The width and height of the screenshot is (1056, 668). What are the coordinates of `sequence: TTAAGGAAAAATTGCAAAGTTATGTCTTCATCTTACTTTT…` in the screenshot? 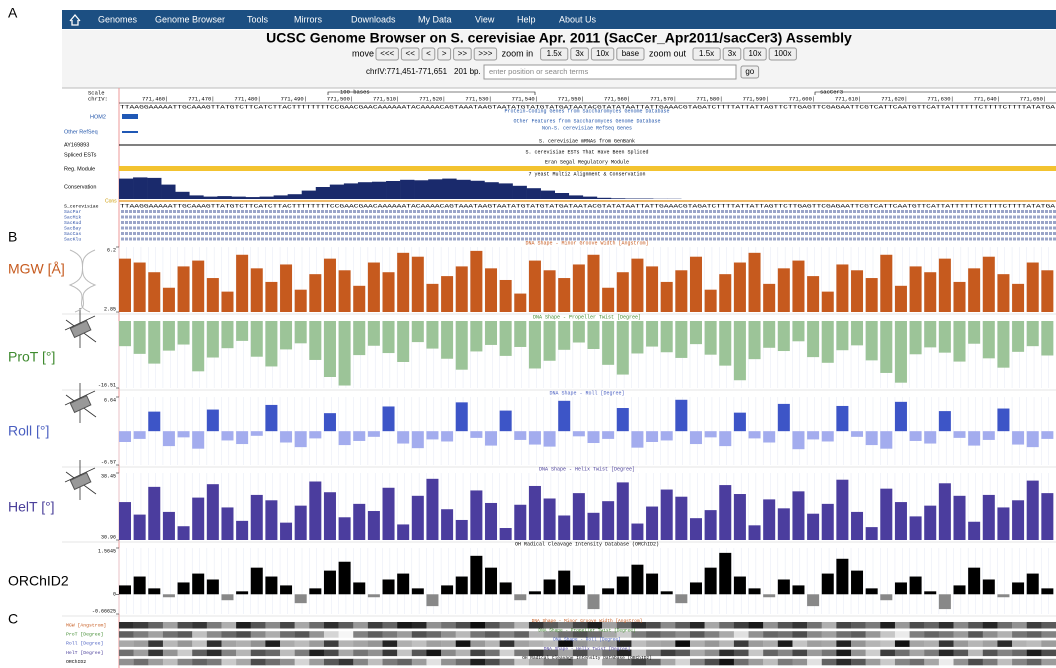 It's located at (588, 106).